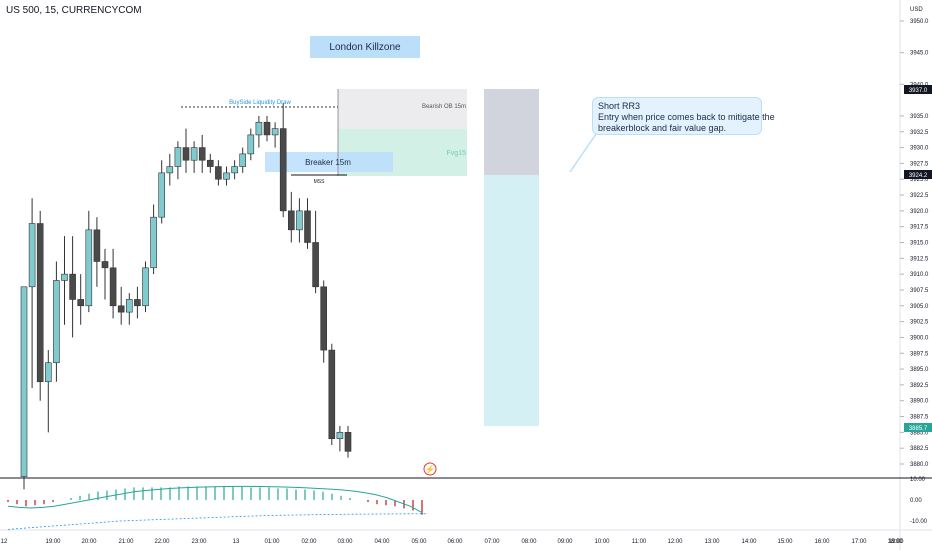 This screenshot has width=932, height=550. I want to click on price-tick-label: 3917.5, so click(919, 228).